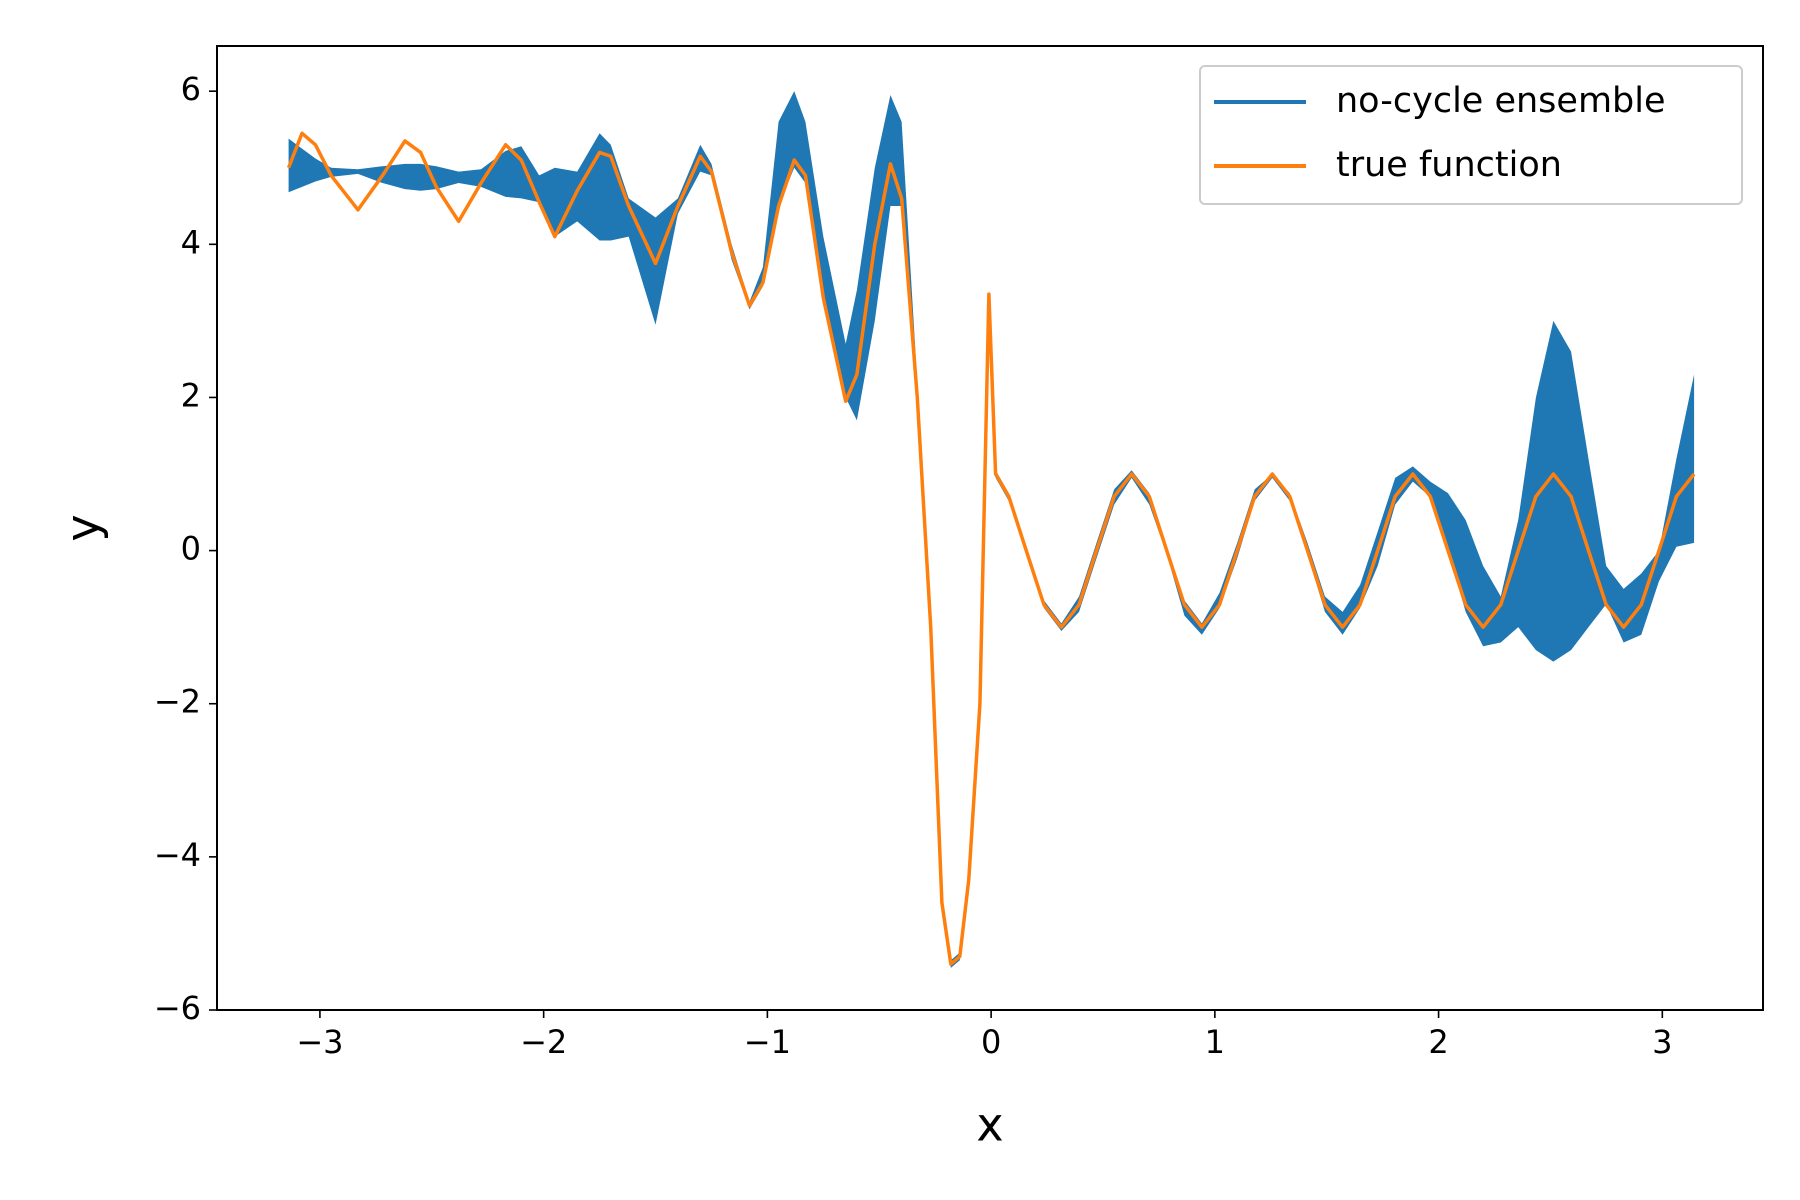  I want to click on y-tick-label: 4, so click(191, 242).